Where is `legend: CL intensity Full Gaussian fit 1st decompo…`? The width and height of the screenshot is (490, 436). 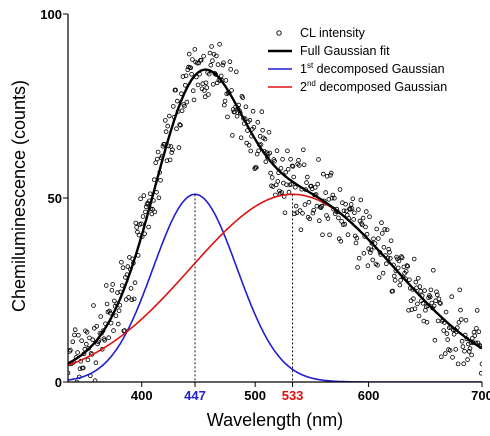
legend: CL intensity Full Gaussian fit 1st decompo… is located at coordinates (357, 60).